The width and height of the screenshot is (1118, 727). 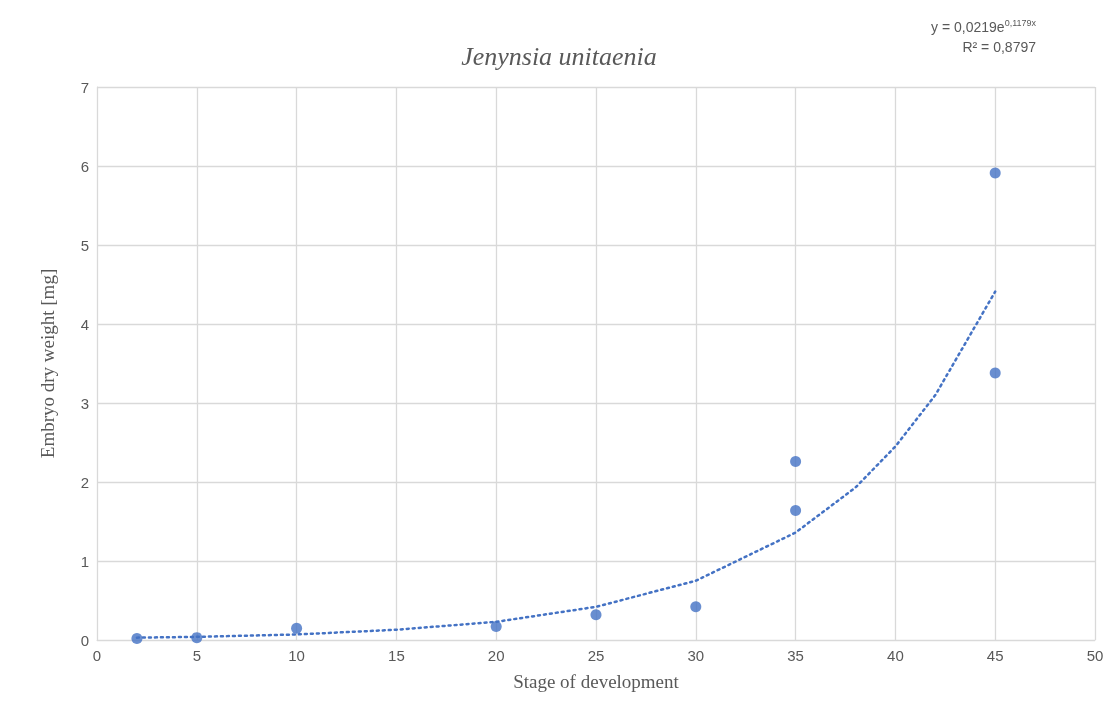 What do you see at coordinates (396, 655) in the screenshot?
I see `x-tick-label: 15` at bounding box center [396, 655].